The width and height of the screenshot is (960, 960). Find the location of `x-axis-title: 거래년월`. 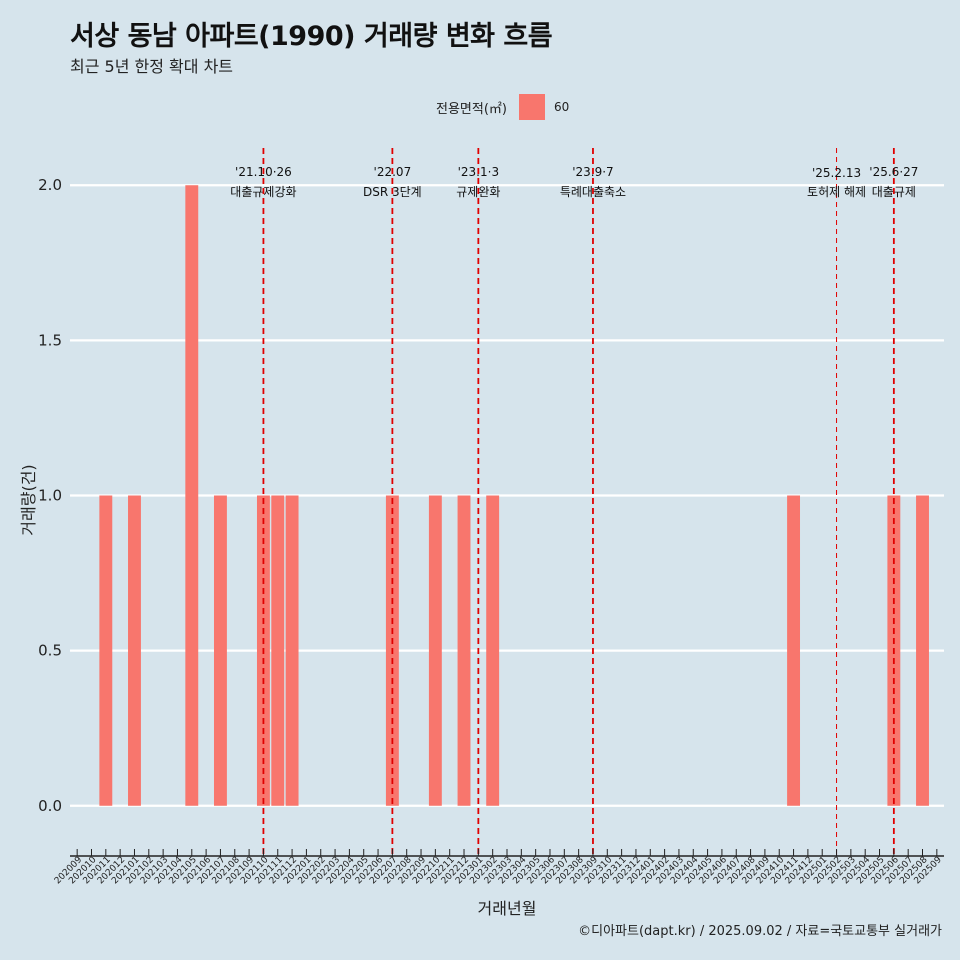

x-axis-title: 거래년월 is located at coordinates (507, 908).